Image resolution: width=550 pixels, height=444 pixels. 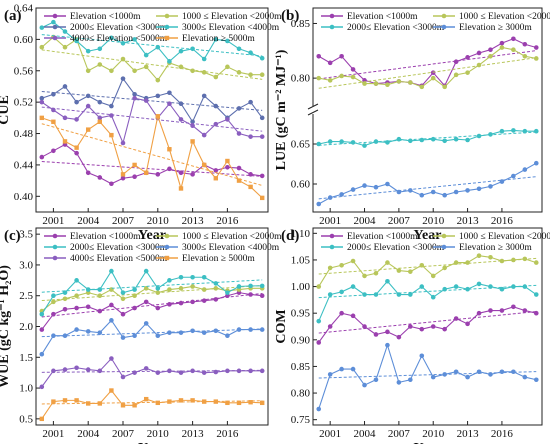 What do you see at coordinates (26, 389) in the screenshot?
I see `y-tick-label: 1.0` at bounding box center [26, 389].